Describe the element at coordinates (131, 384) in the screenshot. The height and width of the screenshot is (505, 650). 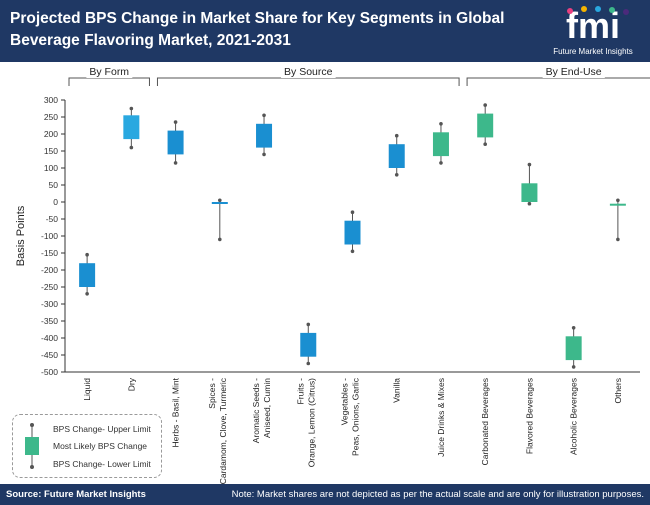
I see `category-label: Dry` at that location.